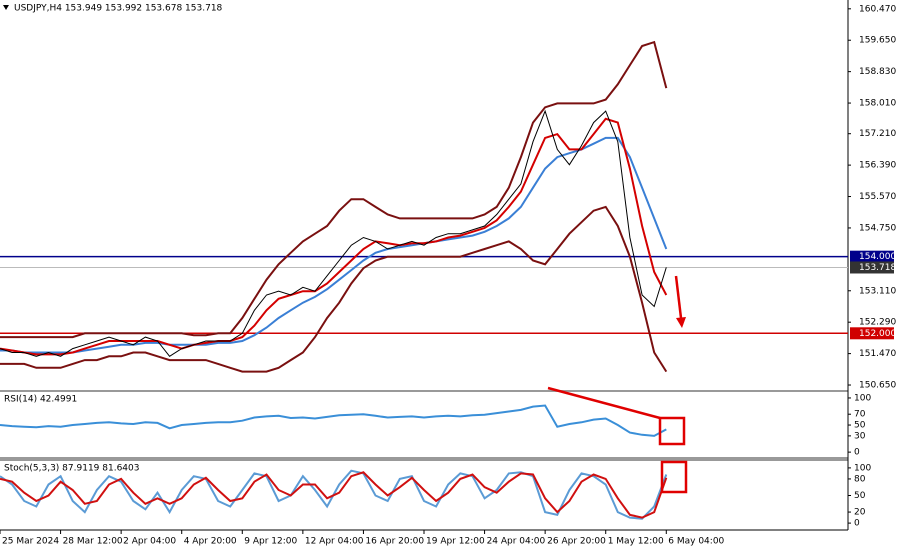 Image resolution: width=900 pixels, height=550 pixels. What do you see at coordinates (696, 542) in the screenshot?
I see `x-tick-label: 6 May 04:00` at bounding box center [696, 542].